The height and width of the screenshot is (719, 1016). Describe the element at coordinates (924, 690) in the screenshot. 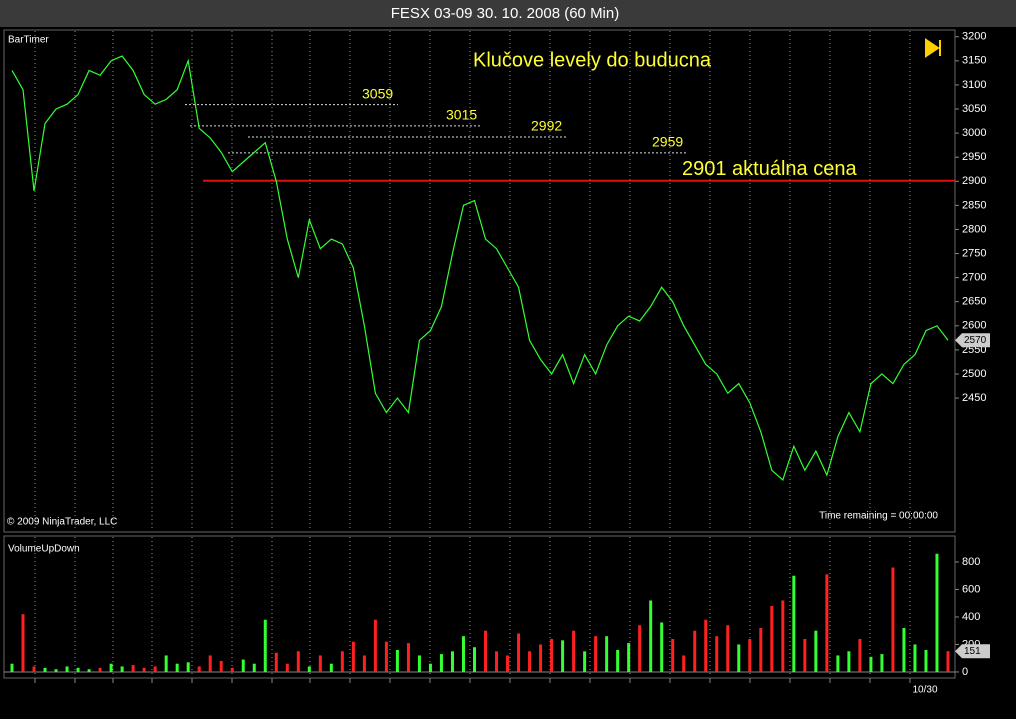

I see `x-tick-label: 10/30` at that location.